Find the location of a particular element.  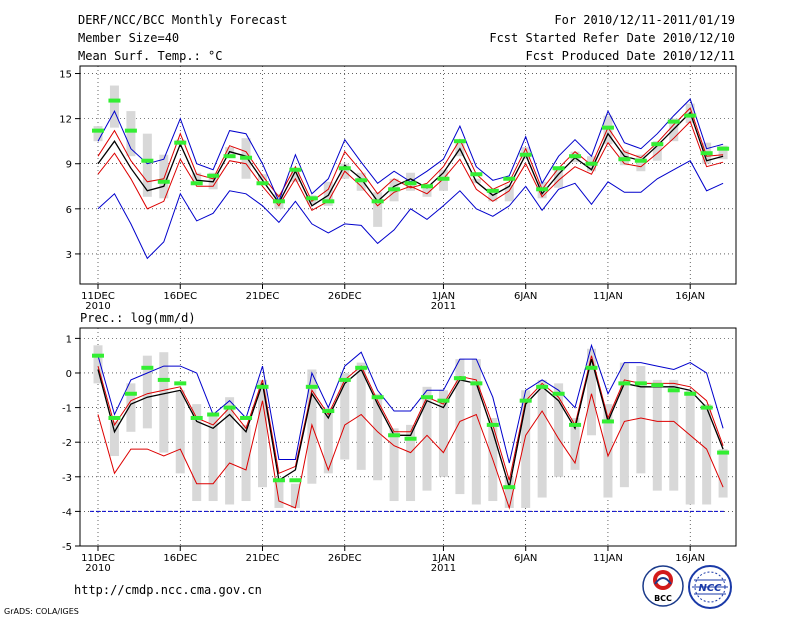

member-size: Member Size=40 is located at coordinates (128, 38).